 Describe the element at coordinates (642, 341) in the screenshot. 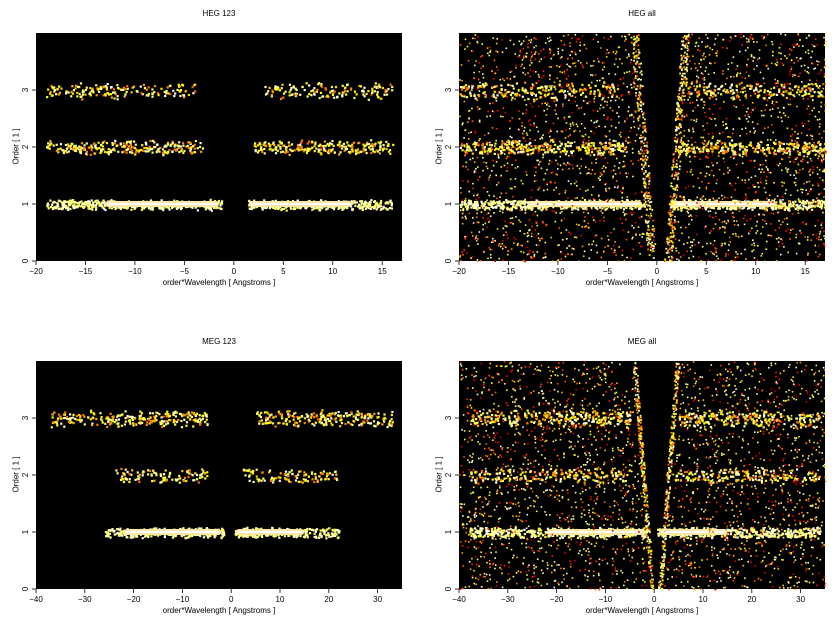

I see `chart-title: MEG all` at that location.